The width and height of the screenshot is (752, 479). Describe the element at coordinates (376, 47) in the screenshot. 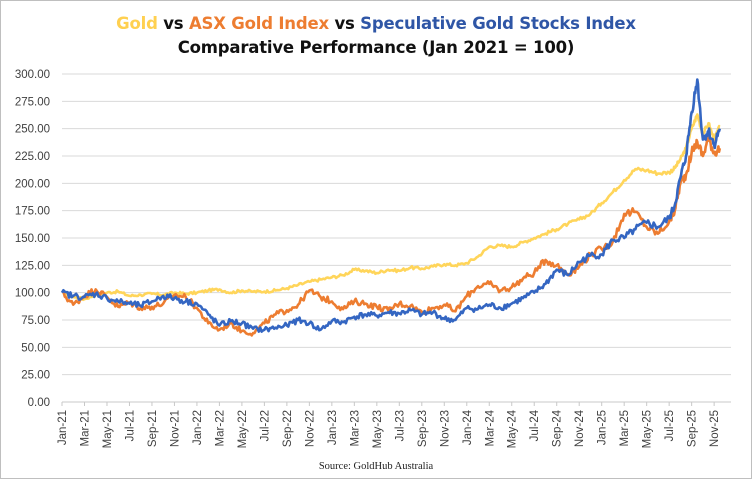

I see `chart-subtitle: Comparative Performance (Jan 2021 = 100)` at that location.